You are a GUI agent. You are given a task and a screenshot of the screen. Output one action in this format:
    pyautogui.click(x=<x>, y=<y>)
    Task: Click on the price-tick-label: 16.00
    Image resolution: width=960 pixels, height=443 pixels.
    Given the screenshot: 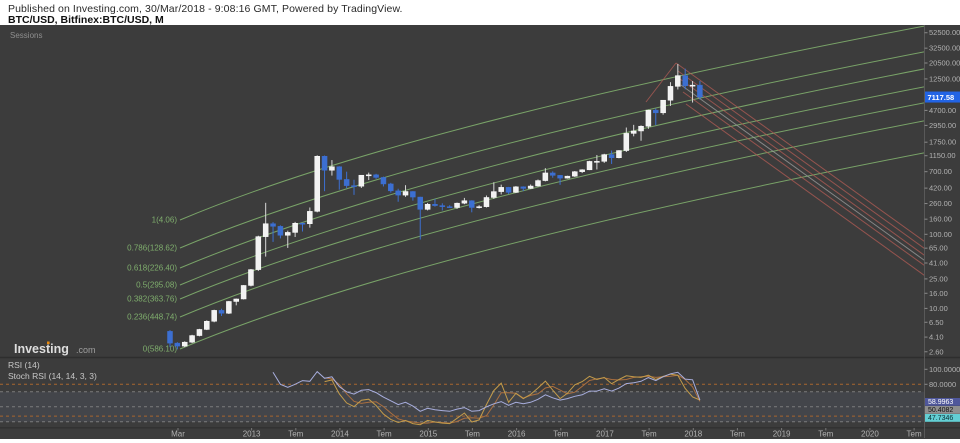 What is the action you would take?
    pyautogui.click(x=938, y=293)
    